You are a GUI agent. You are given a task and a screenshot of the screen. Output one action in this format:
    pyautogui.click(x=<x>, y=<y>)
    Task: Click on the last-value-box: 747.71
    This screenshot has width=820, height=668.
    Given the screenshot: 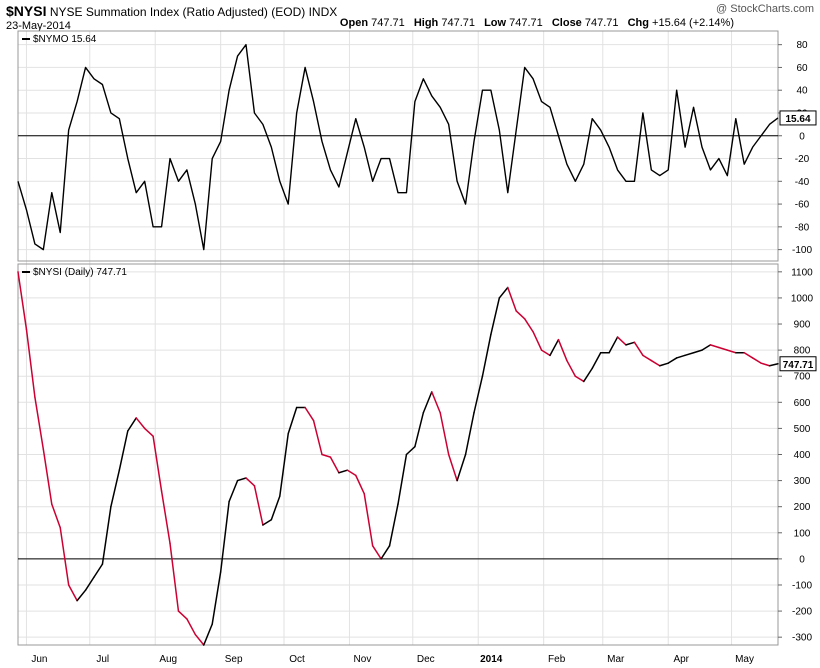 What is the action you would take?
    pyautogui.click(x=798, y=364)
    